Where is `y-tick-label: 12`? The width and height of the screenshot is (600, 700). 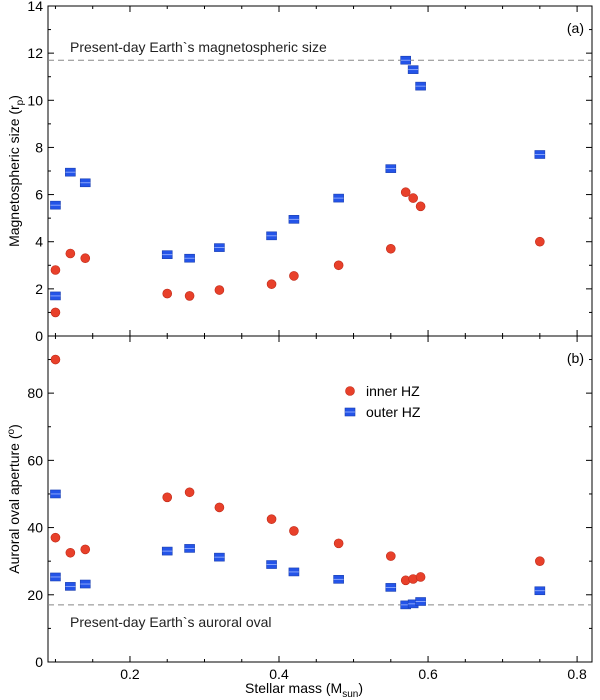
y-tick-label: 12 is located at coordinates (35, 53).